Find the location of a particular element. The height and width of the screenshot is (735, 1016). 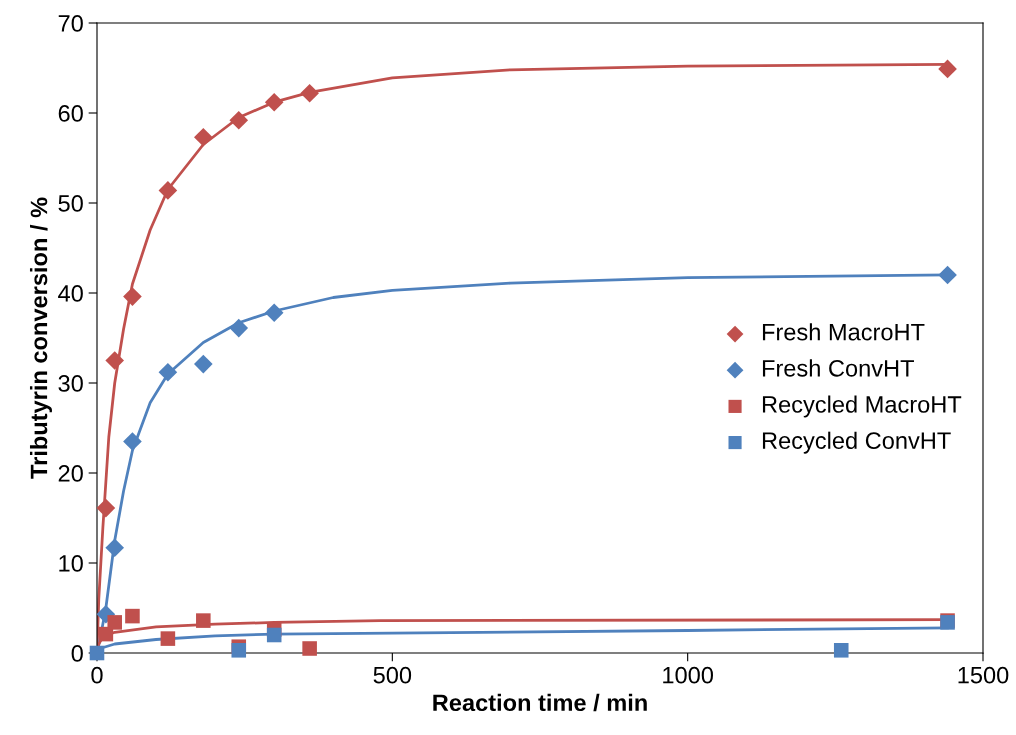

y-tick-label: 50 is located at coordinates (70, 203).